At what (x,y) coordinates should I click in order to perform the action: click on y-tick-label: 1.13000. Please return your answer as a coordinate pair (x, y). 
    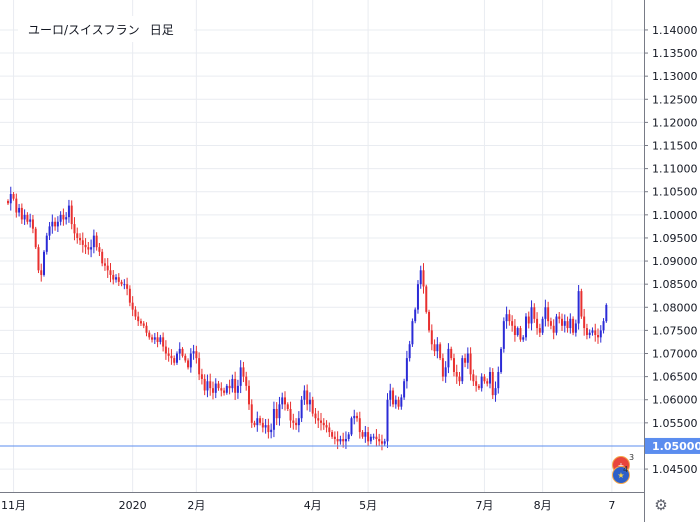
    Looking at the image, I should click on (675, 76).